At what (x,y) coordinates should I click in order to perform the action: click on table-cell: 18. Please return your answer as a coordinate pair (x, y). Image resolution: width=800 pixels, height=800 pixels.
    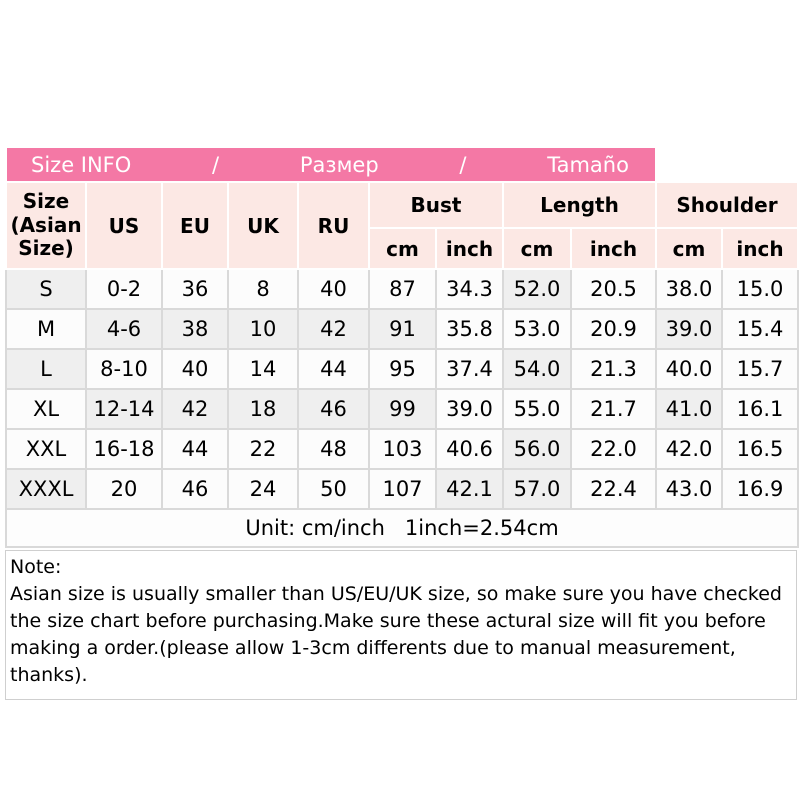
    Looking at the image, I should click on (263, 409).